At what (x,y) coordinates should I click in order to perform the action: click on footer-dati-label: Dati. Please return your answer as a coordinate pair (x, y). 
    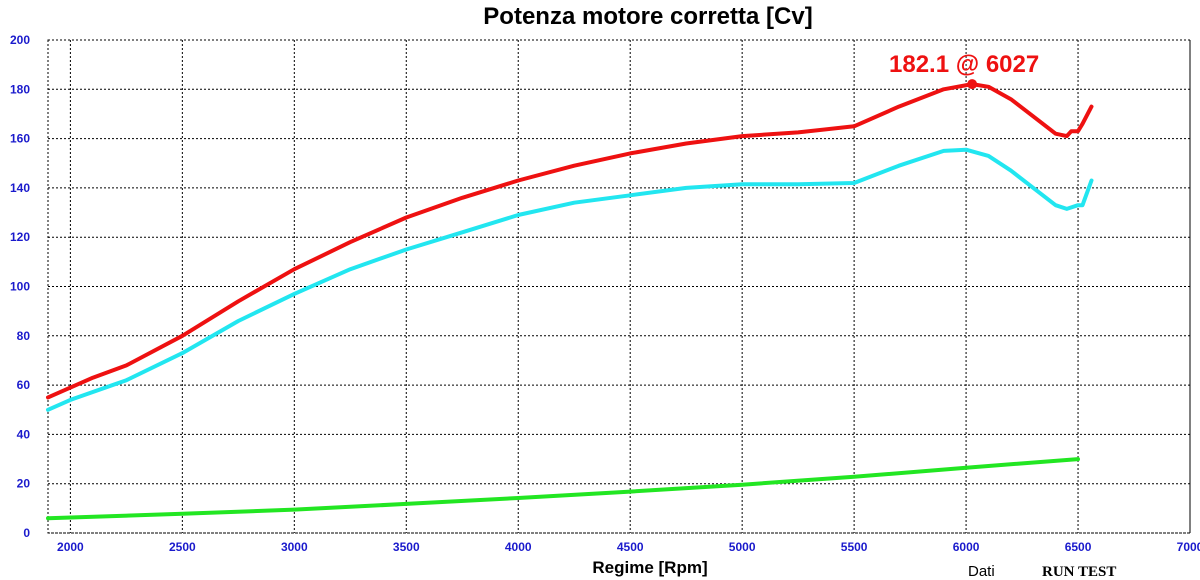
    Looking at the image, I should click on (981, 571).